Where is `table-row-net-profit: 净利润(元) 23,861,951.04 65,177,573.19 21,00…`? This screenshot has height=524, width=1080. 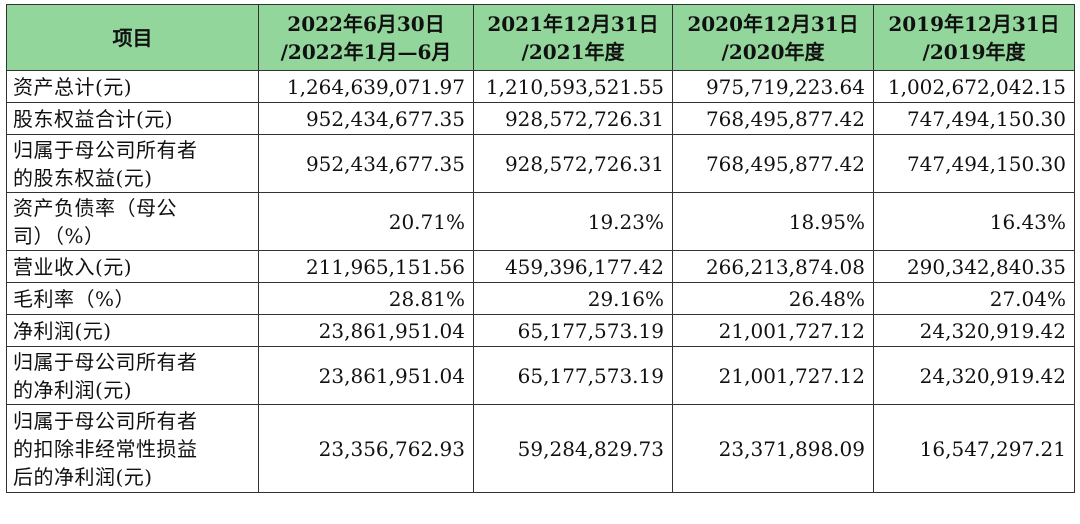 table-row-net-profit: 净利润(元) 23,861,951.04 65,177,573.19 21,00… is located at coordinates (540, 330).